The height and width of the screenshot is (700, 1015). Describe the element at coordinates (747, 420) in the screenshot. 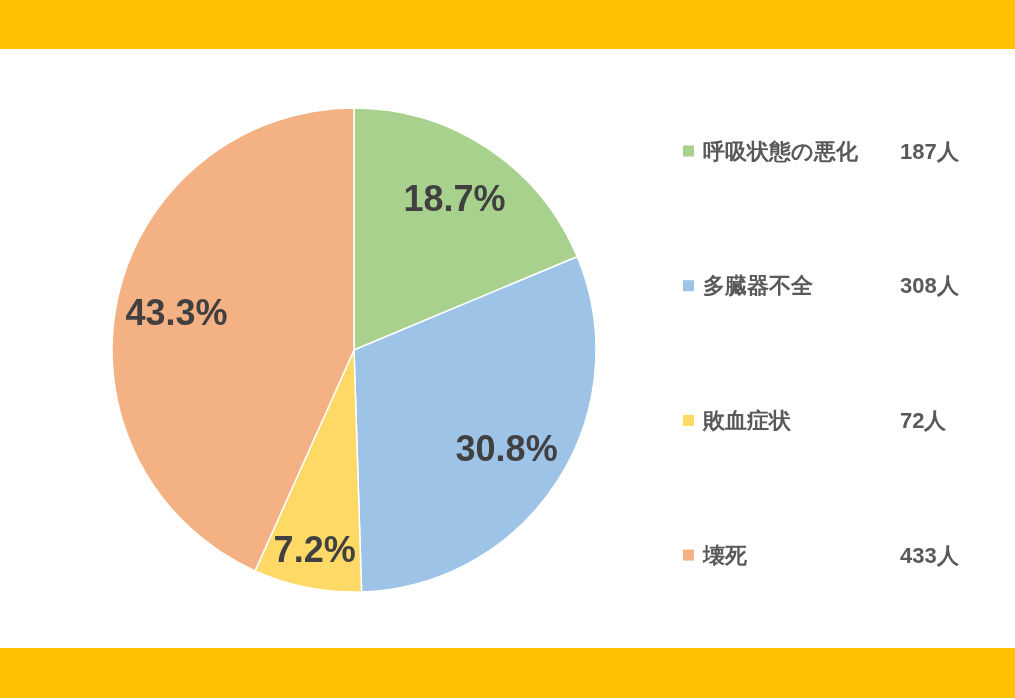

I see `legend-label: 敗血症状` at that location.